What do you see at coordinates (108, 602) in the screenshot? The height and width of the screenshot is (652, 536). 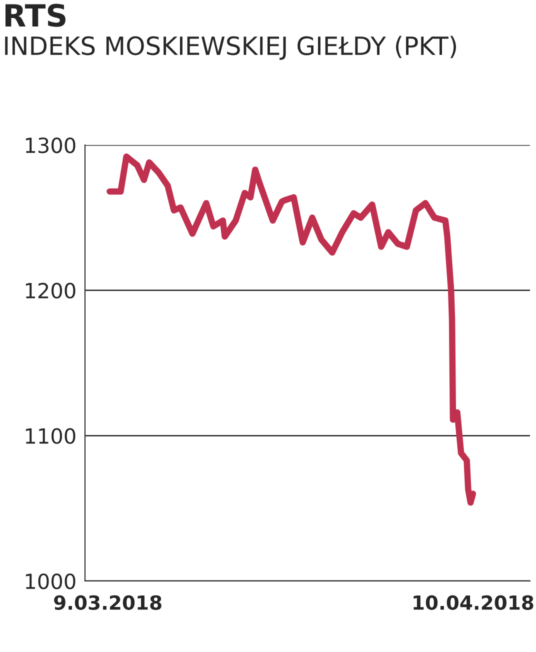 I see `x-tick-label: 9.03.2018` at bounding box center [108, 602].